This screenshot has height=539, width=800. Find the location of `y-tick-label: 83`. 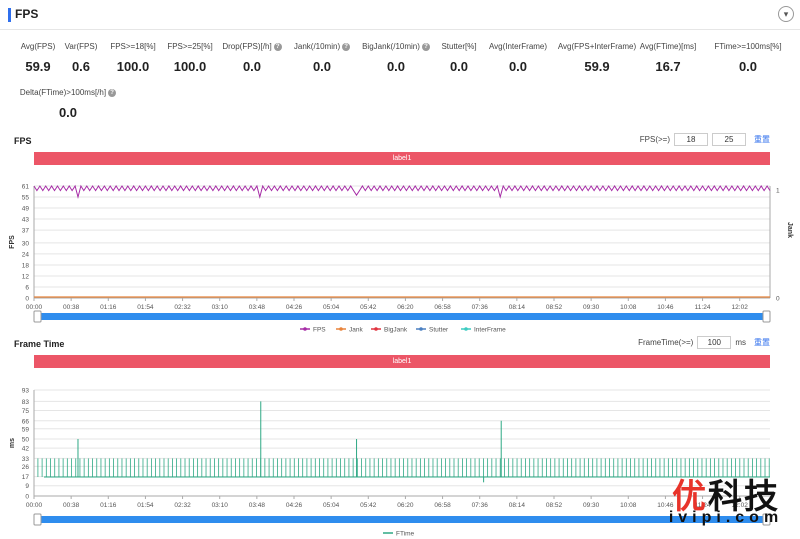

y-tick-label: 83 is located at coordinates (26, 402).